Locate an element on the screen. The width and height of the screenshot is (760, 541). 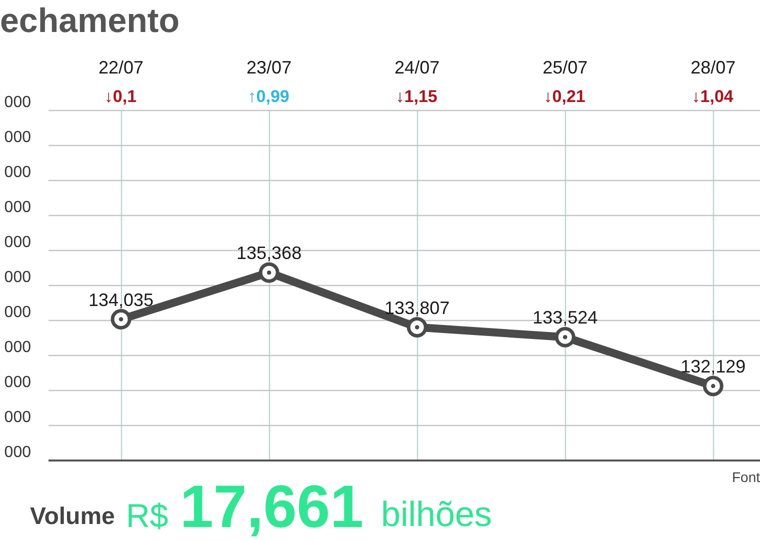
data-label: 134,035 is located at coordinates (121, 300).